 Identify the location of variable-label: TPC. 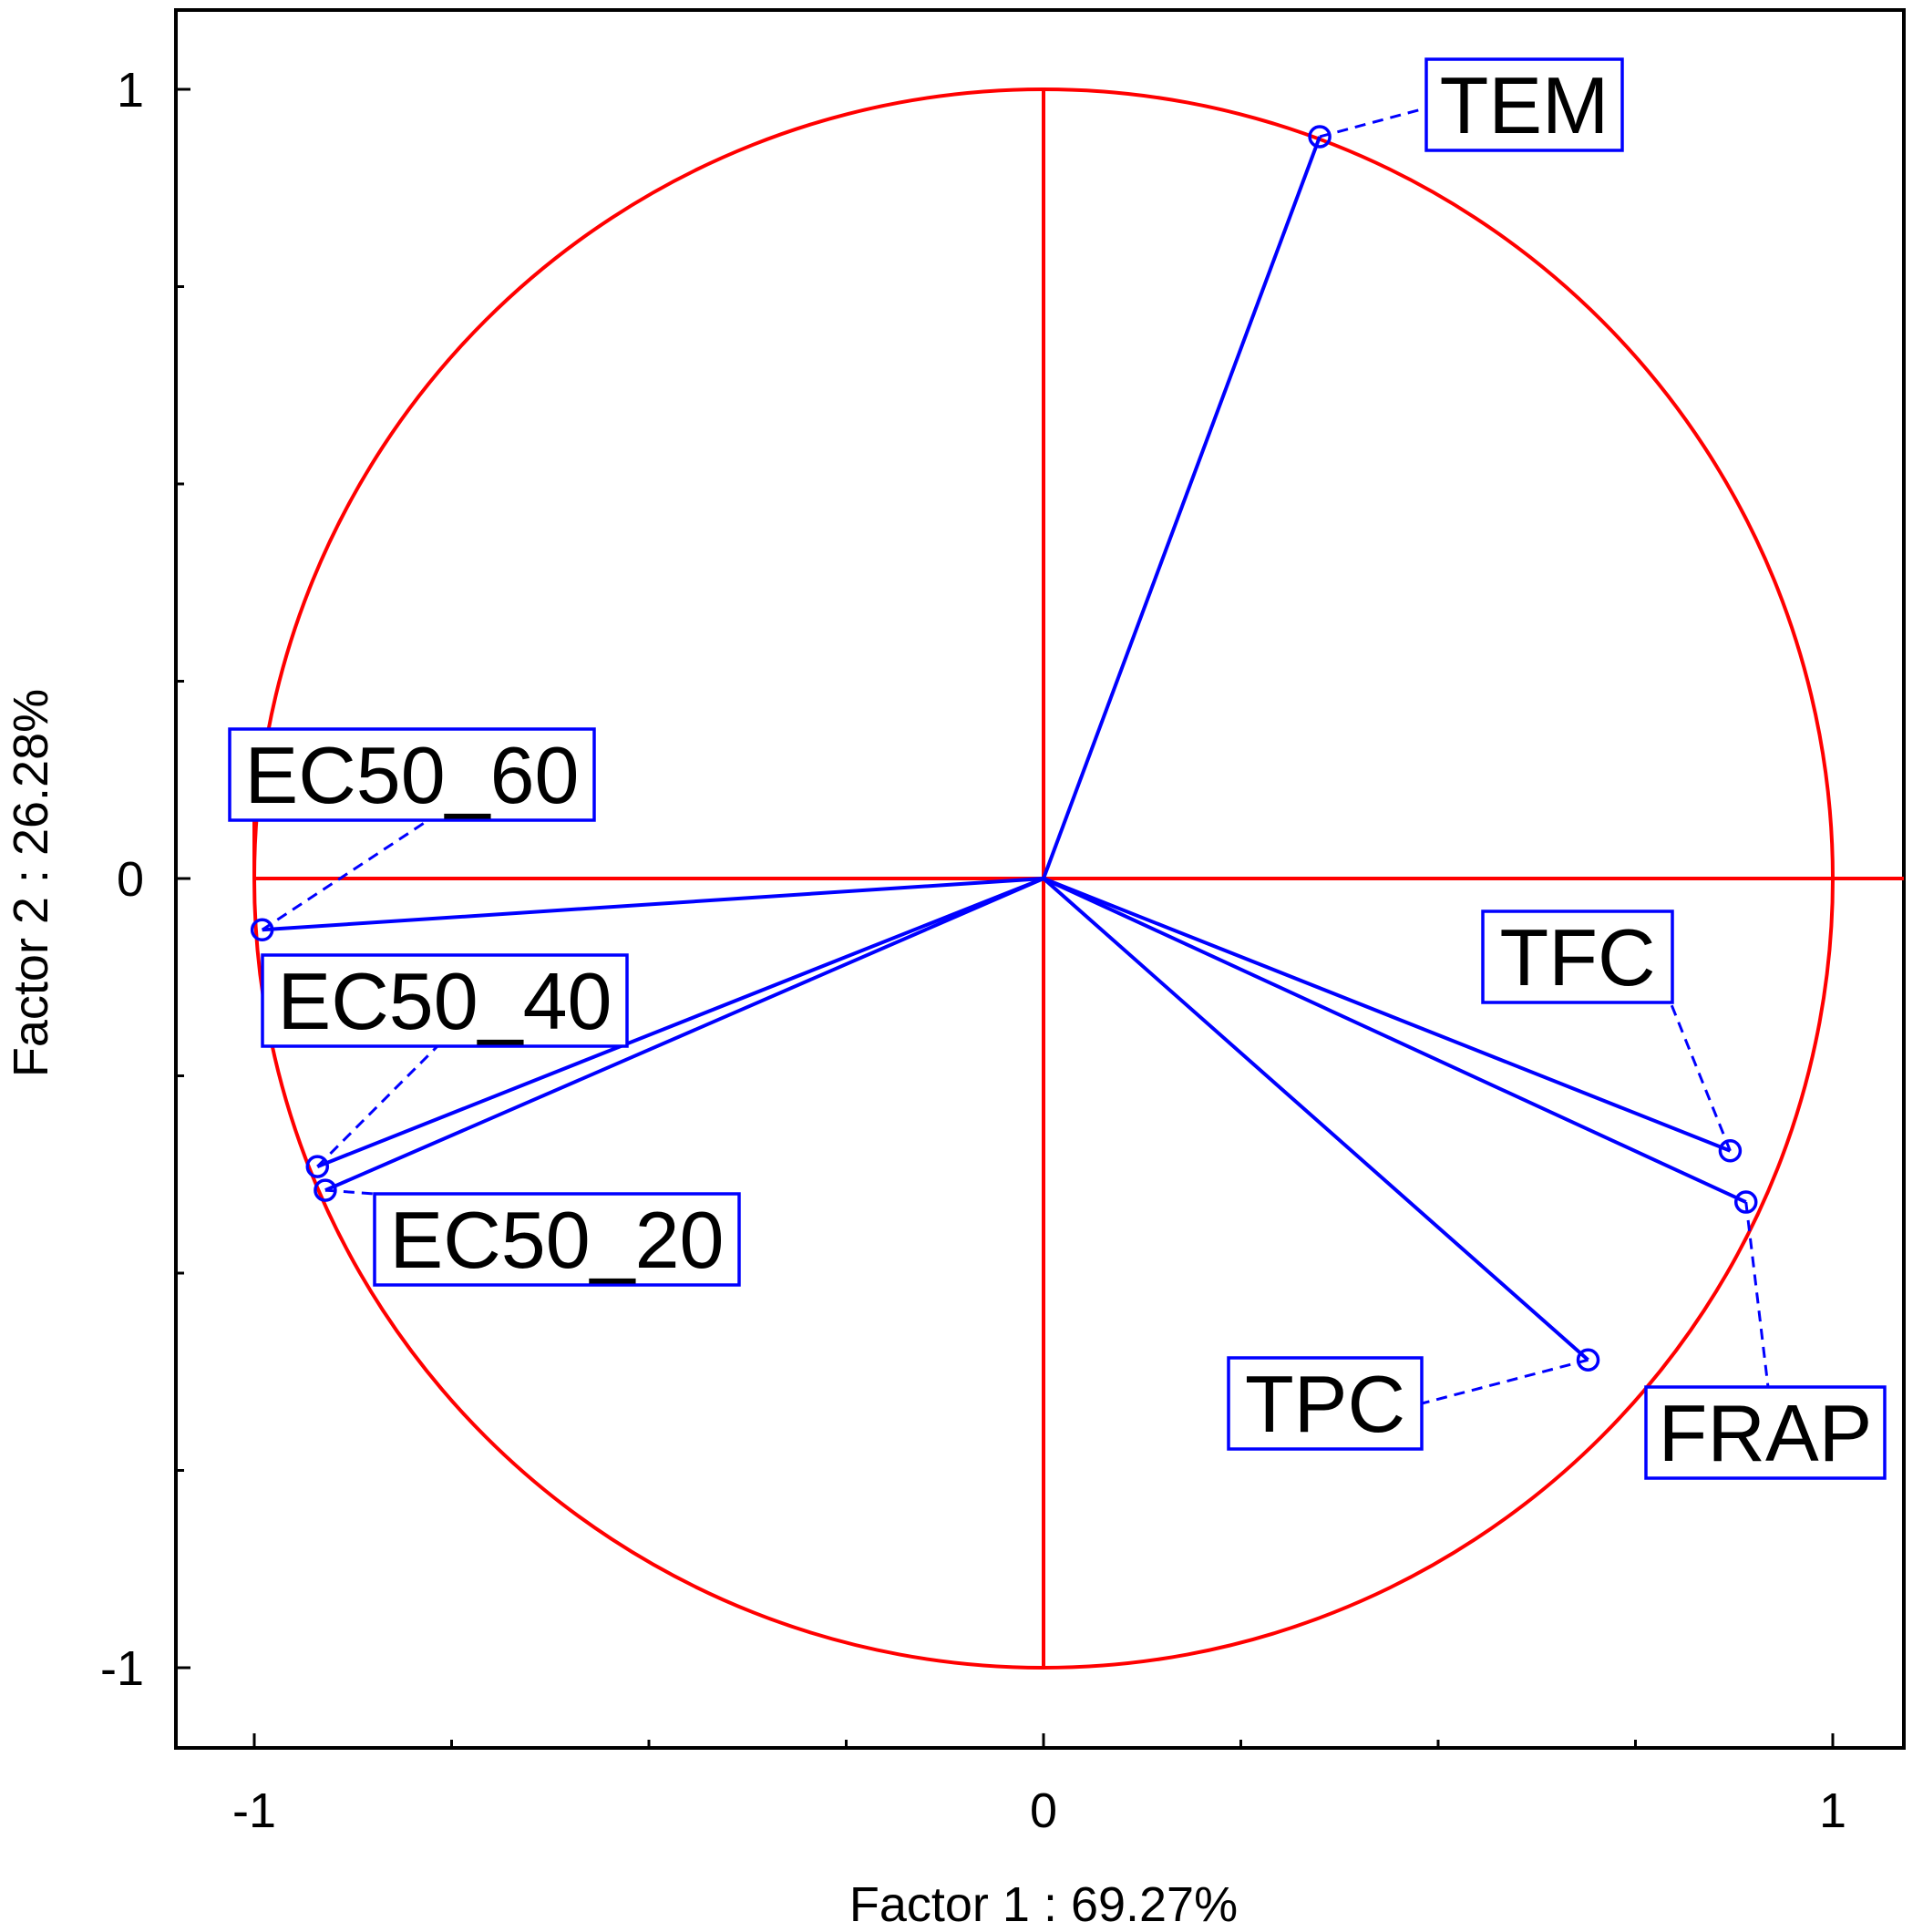
(1325, 1404).